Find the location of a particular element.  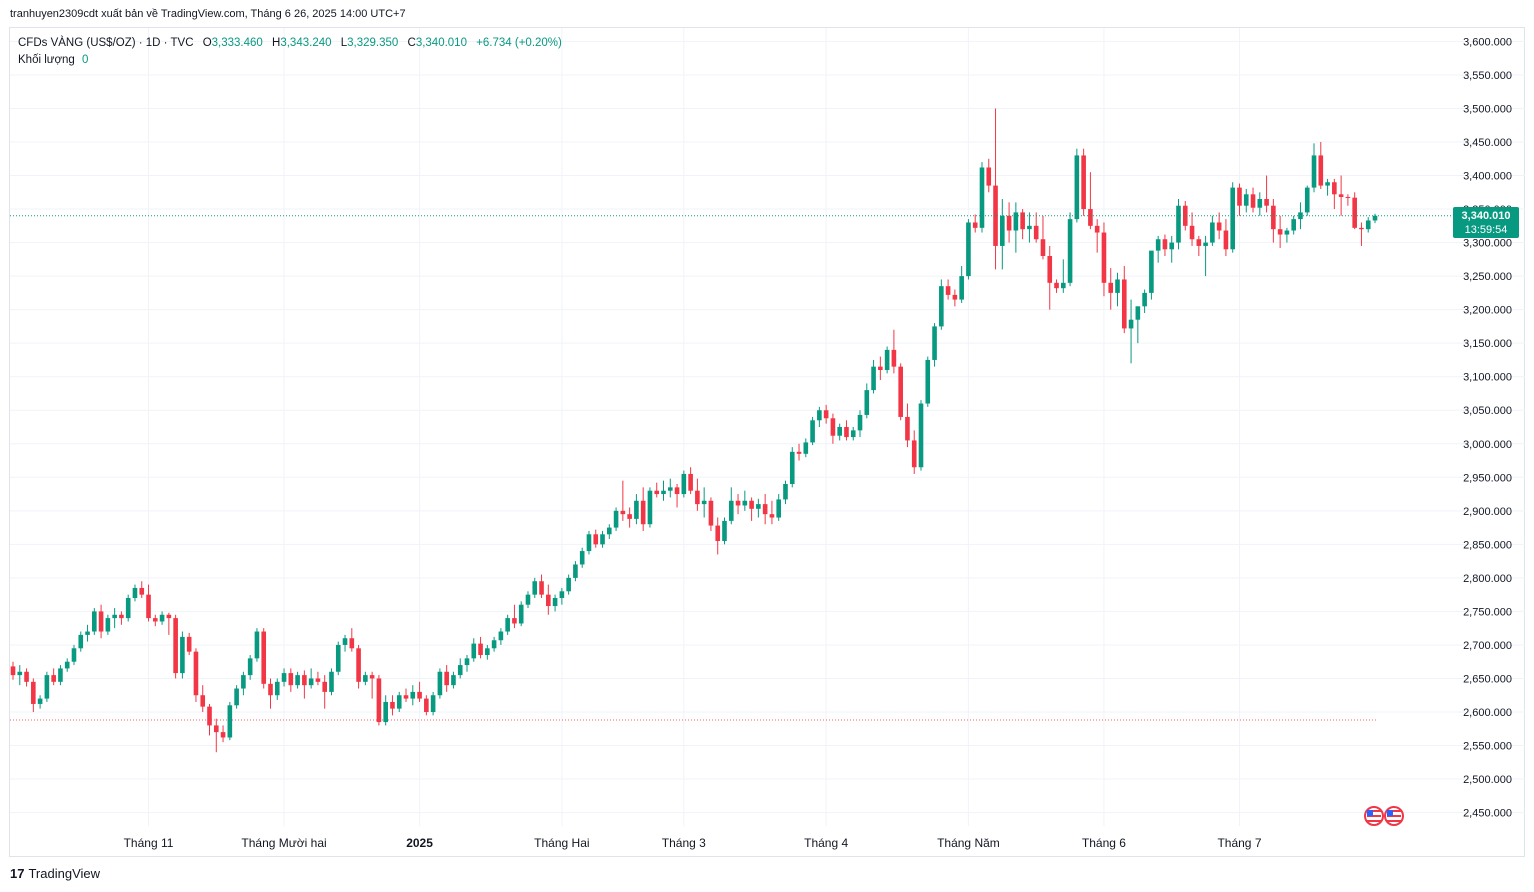

symbol-title: CFDs VÀNG (US$/OZ) · 1D · TVC is located at coordinates (106, 43).